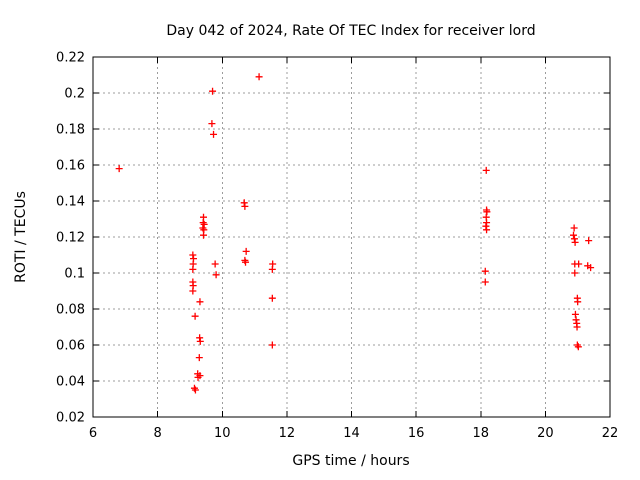 The width and height of the screenshot is (640, 480). What do you see at coordinates (545, 433) in the screenshot?
I see `x-tick-label: 20` at bounding box center [545, 433].